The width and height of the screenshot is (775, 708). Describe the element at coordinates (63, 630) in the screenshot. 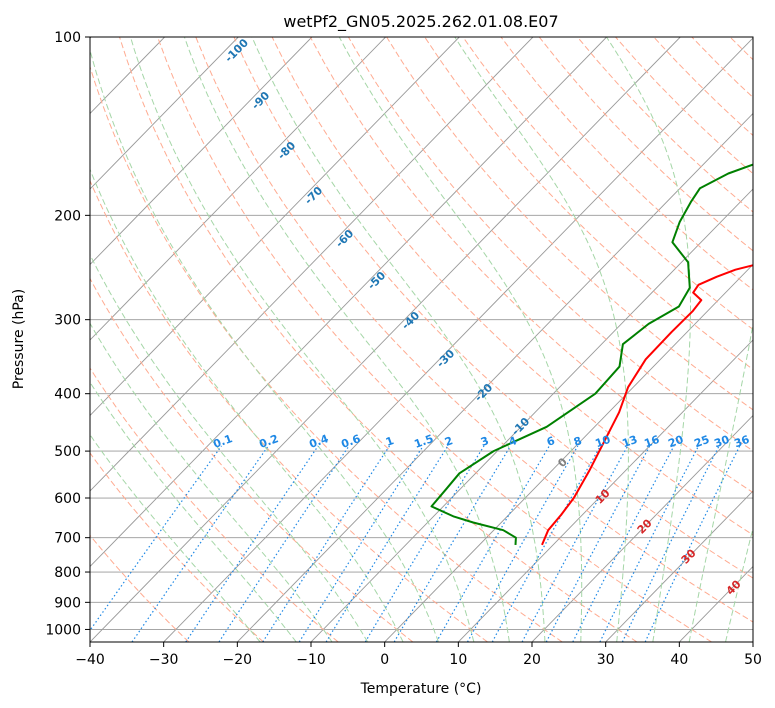

I see `y-tick-label: 1000` at that location.